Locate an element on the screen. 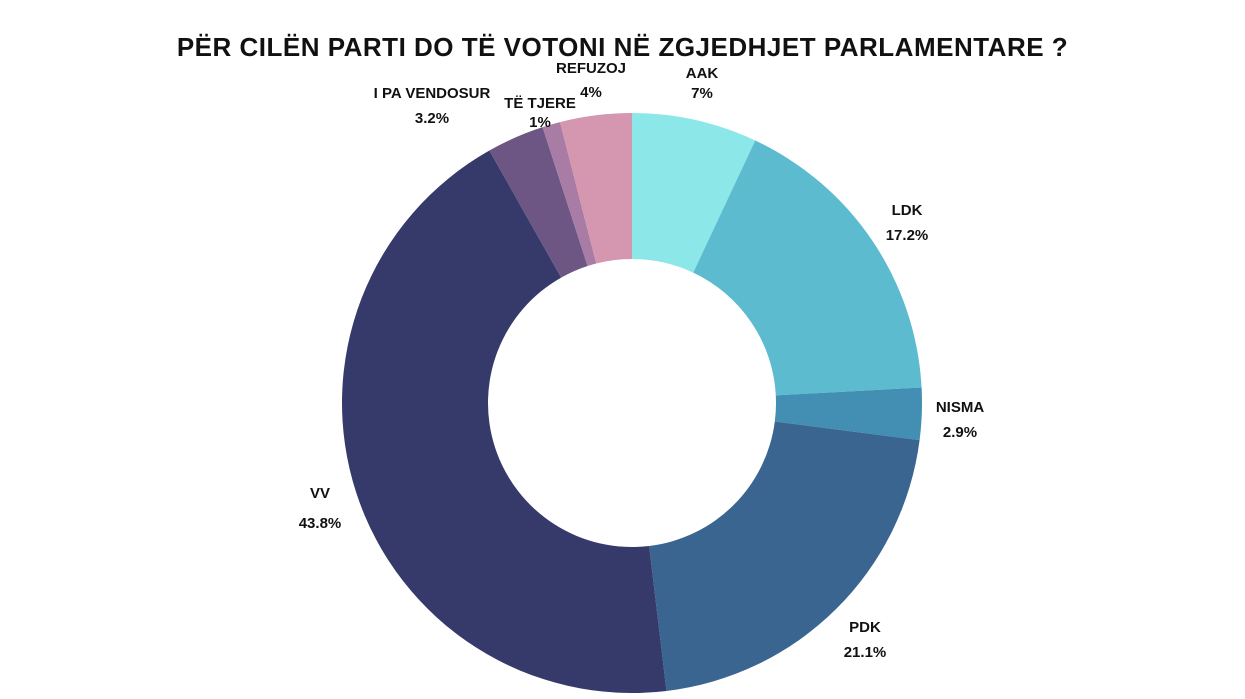  slice-value-label: 1% is located at coordinates (540, 122).